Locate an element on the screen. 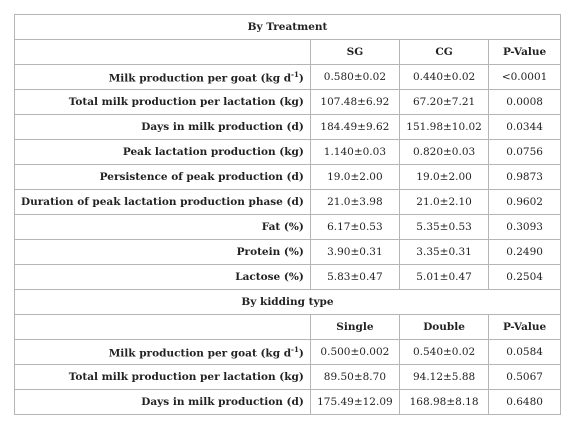 This screenshot has height=432, width=578. value-cell: 0.5067 is located at coordinates (524, 377).